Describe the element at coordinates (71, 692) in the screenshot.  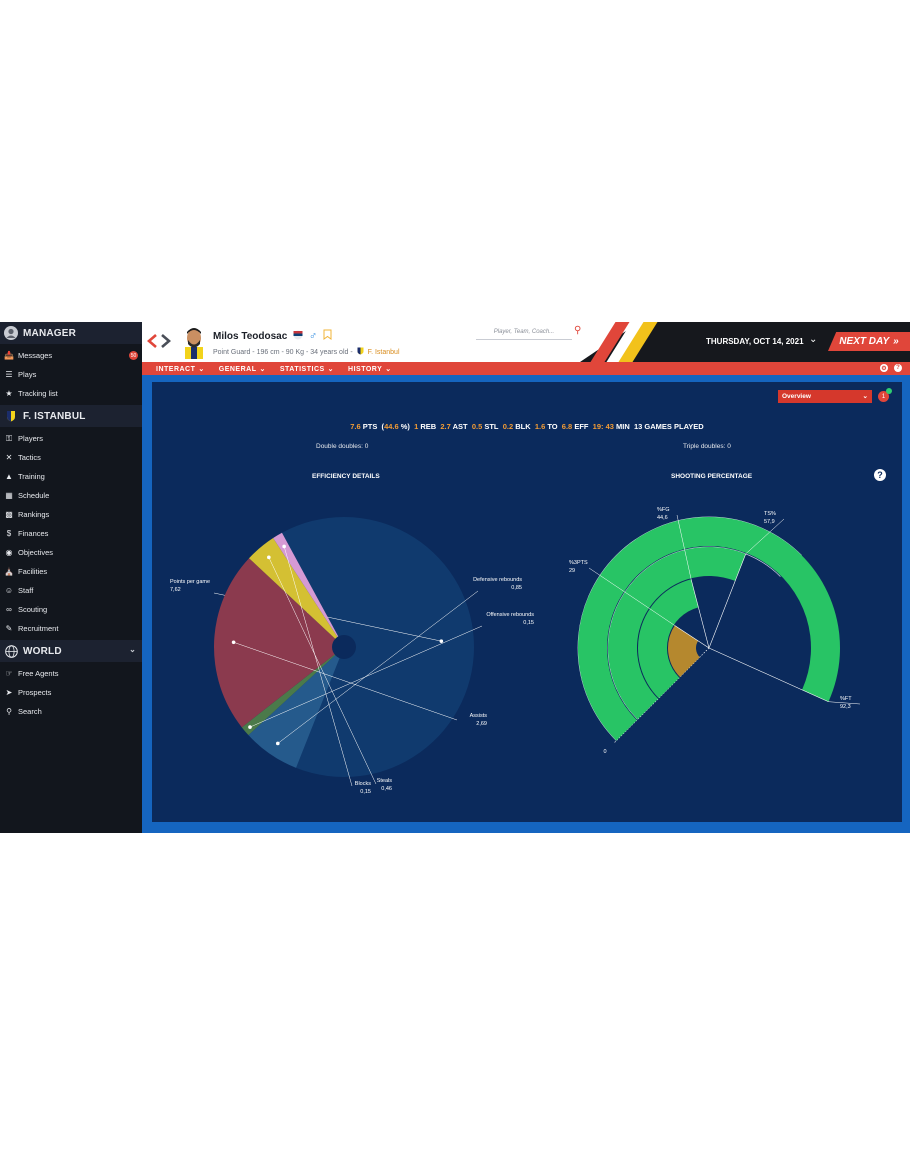
I see `sidebar-item-prospects: ➤ Prospects` at that location.